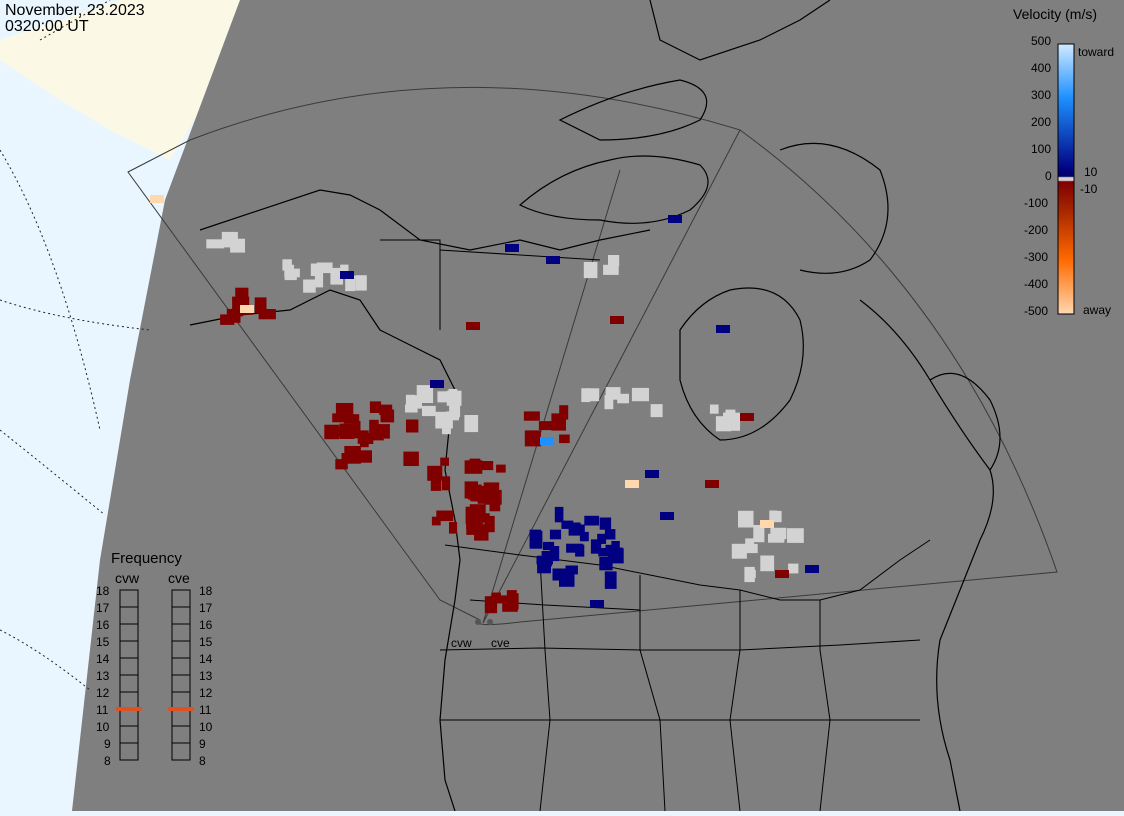 The height and width of the screenshot is (816, 1124). Describe the element at coordinates (1096, 52) in the screenshot. I see `colorbar-toward-label: toward` at that location.